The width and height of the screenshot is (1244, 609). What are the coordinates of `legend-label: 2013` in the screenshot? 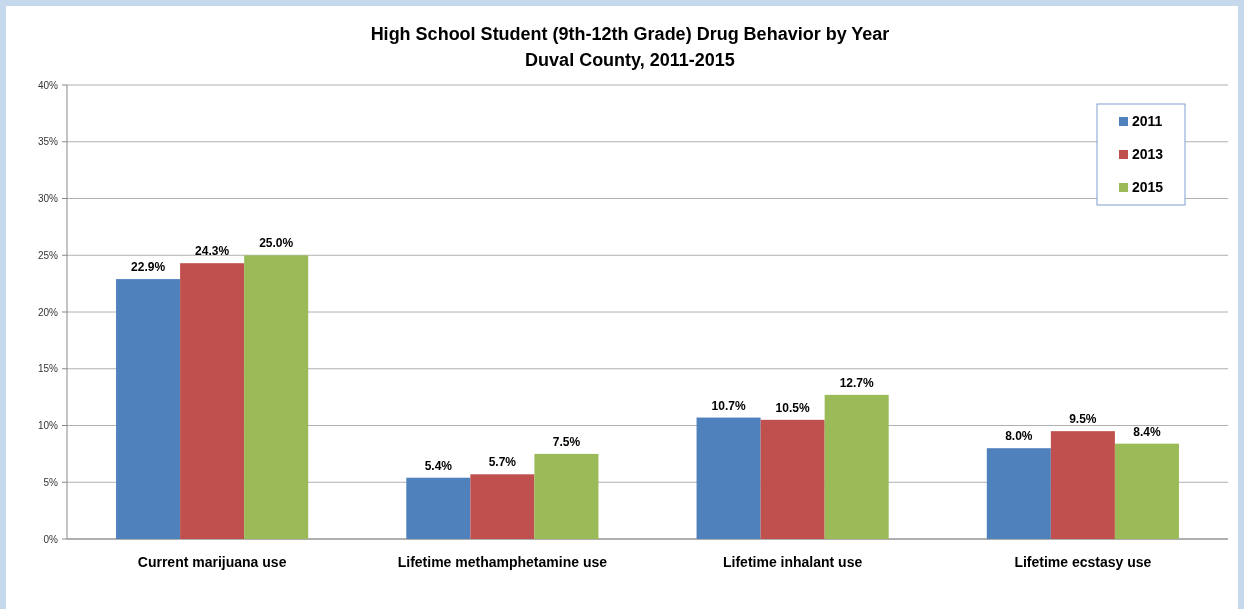 It's located at (1148, 154).